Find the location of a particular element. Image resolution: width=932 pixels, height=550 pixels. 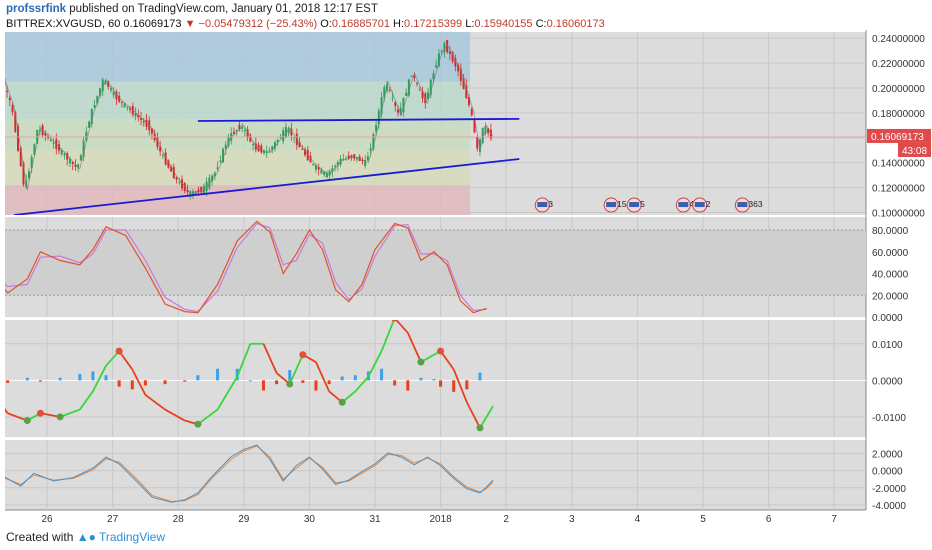

price-axis is located at coordinates (899, 271).